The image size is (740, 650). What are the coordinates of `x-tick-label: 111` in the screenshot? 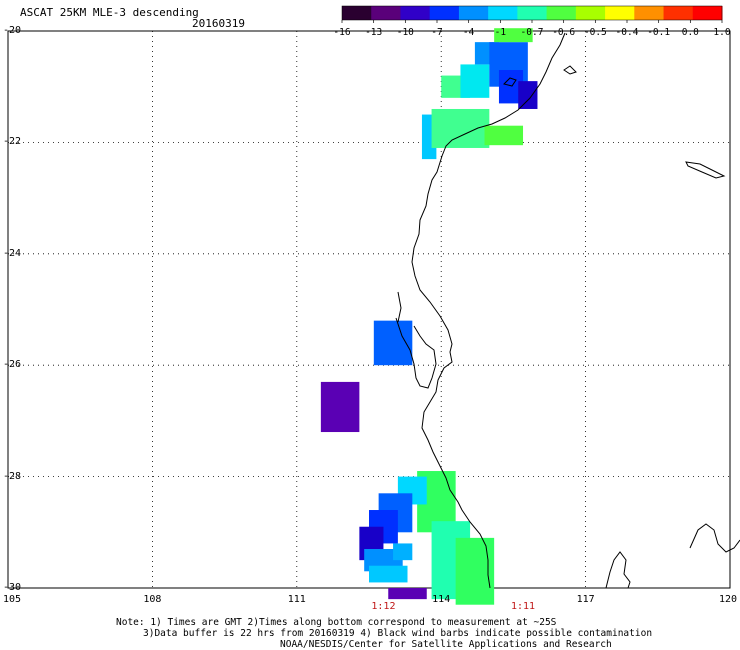 It's located at (296, 599).